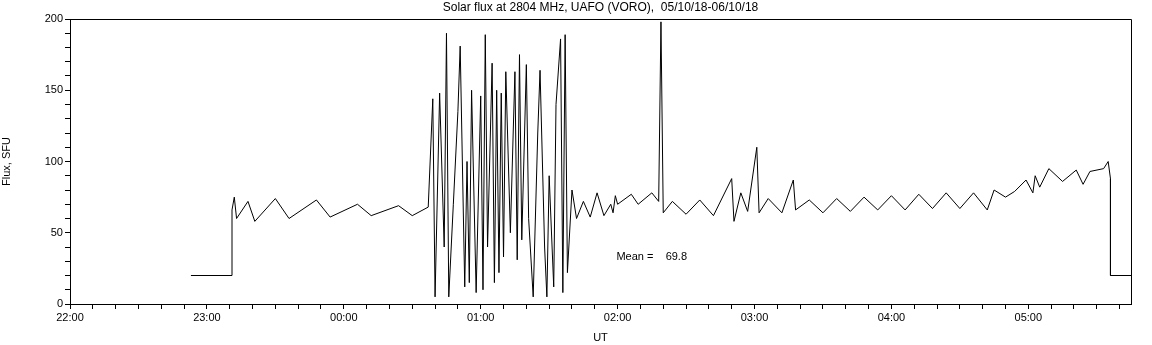 This screenshot has width=1152, height=345. What do you see at coordinates (56, 231) in the screenshot?
I see `y-tick-label: 50` at bounding box center [56, 231].